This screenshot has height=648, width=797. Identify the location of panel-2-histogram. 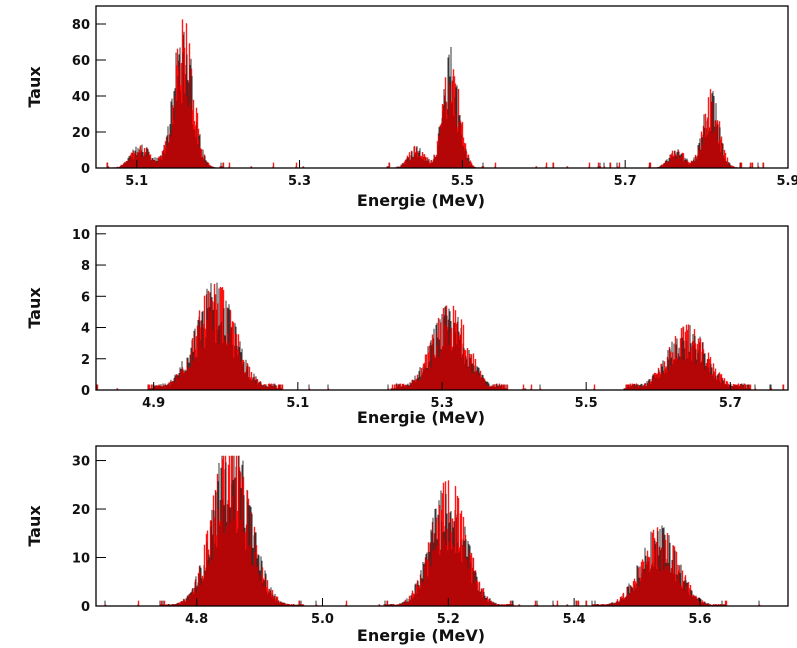
(440, 336).